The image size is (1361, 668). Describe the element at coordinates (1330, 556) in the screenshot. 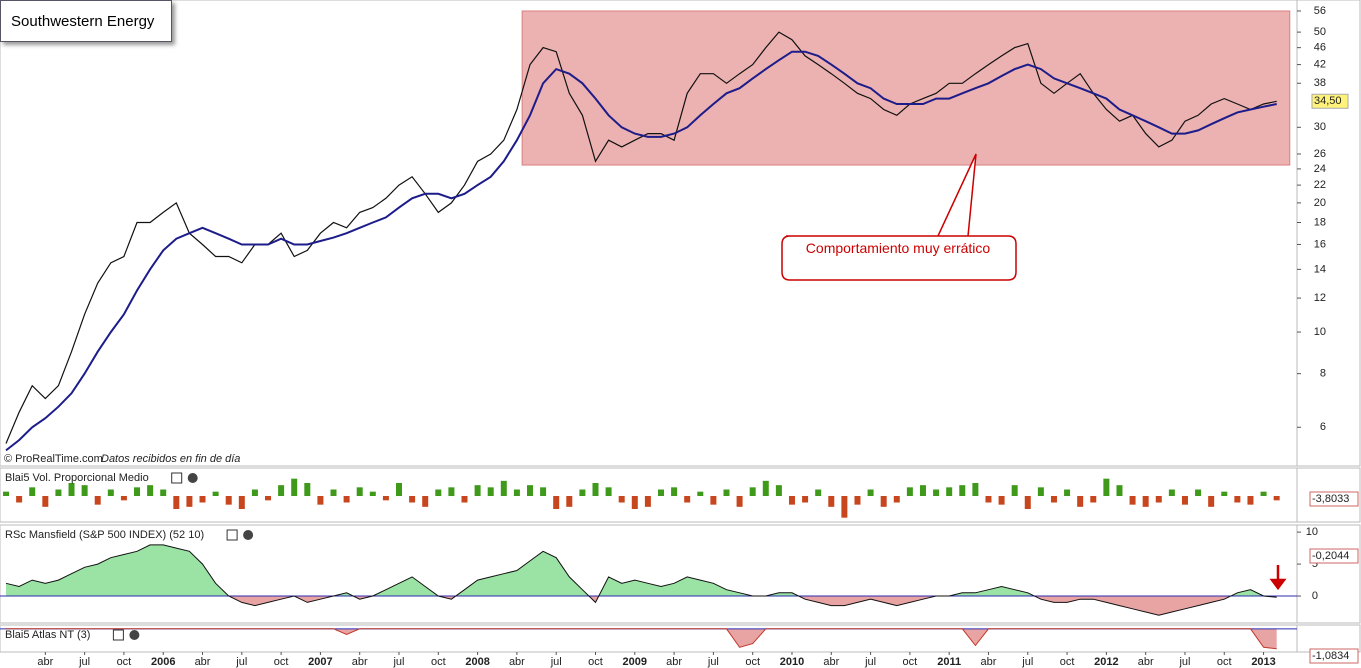

I see `last-value-label: -0,2044` at that location.